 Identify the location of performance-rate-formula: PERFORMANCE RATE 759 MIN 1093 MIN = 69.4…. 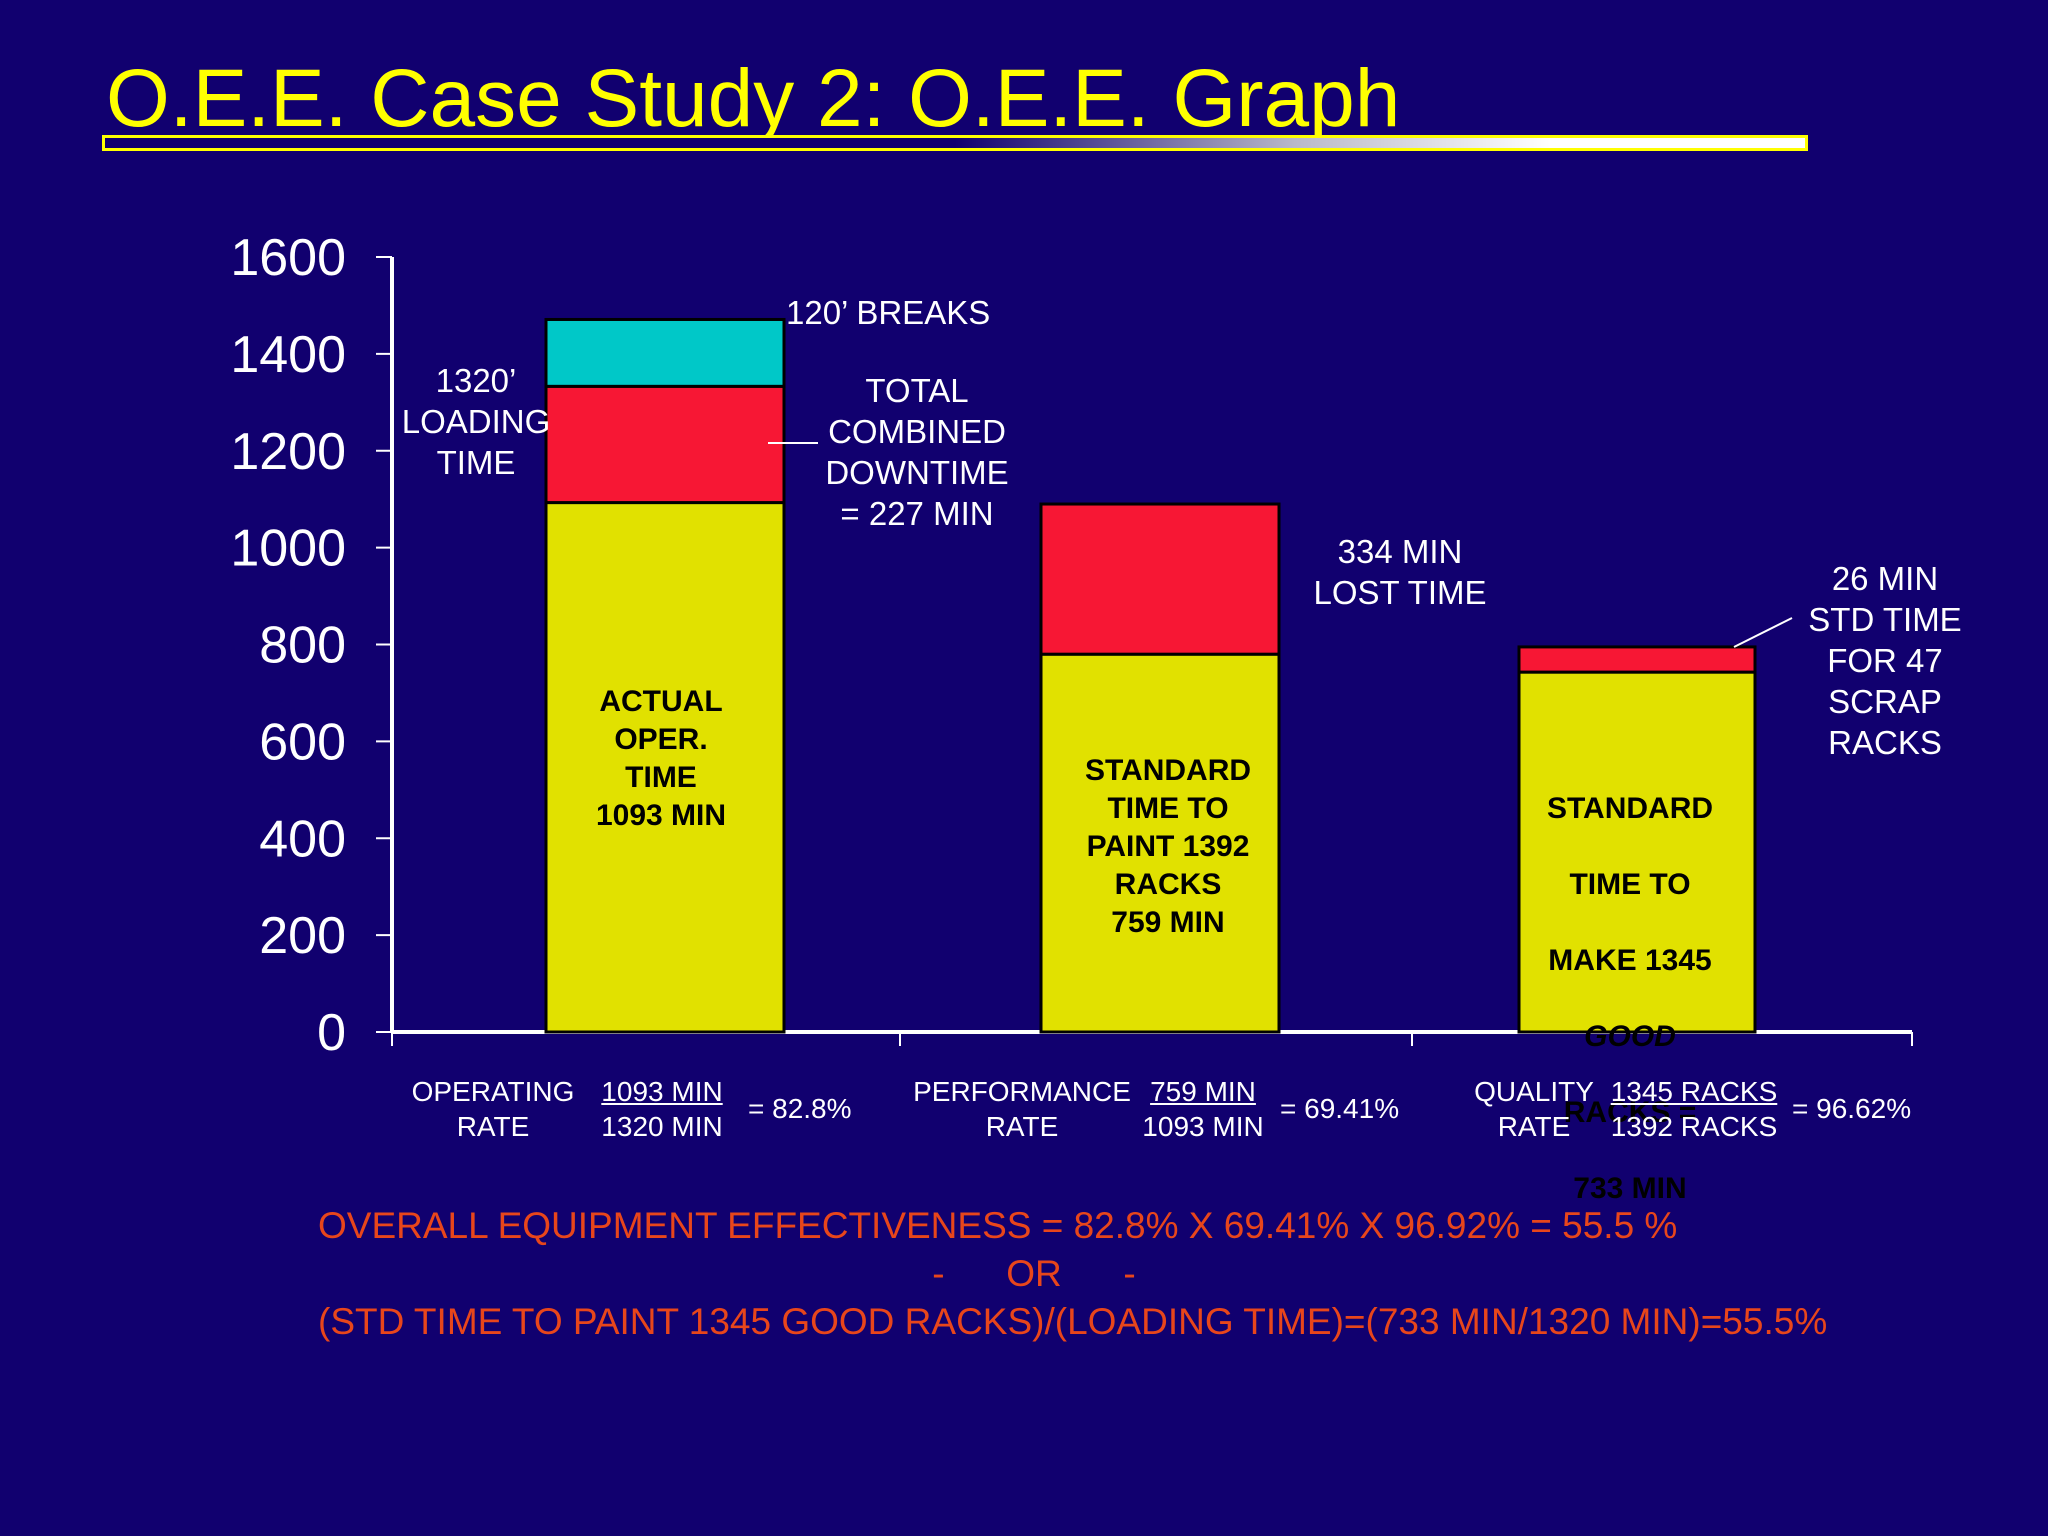
(1170, 1114).